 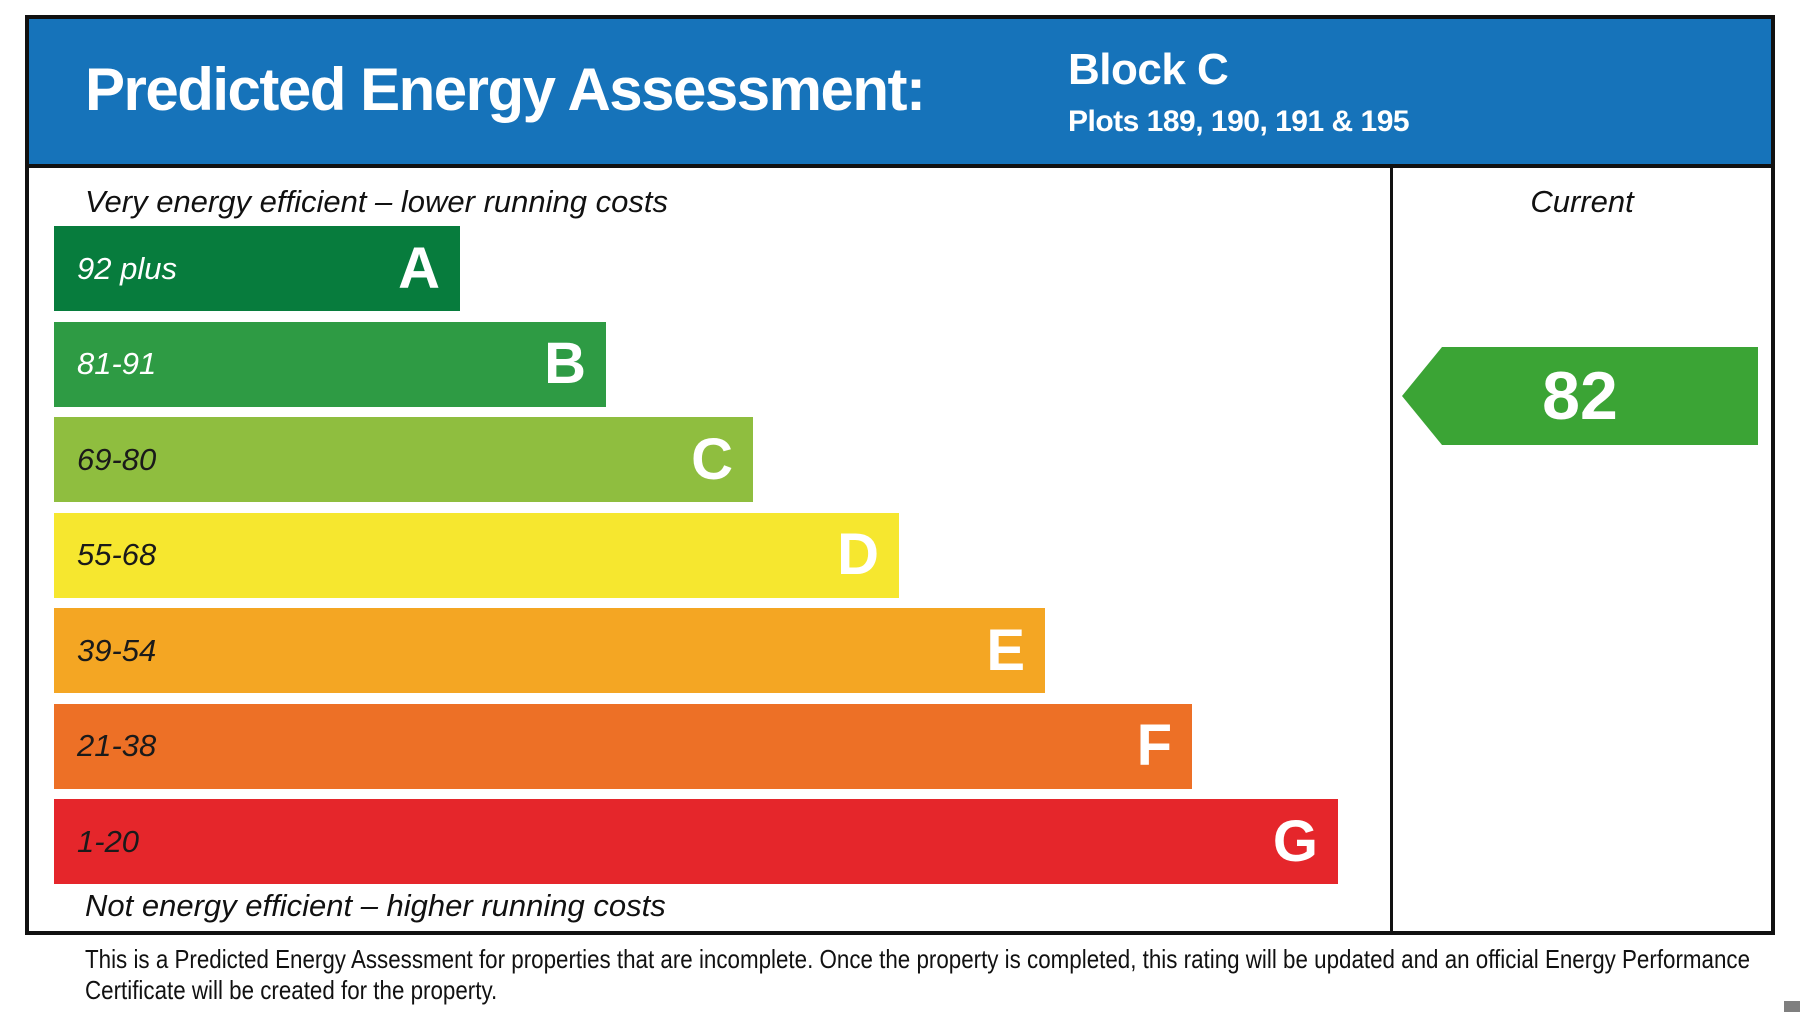 What do you see at coordinates (127, 268) in the screenshot?
I see `band-range-label: 92 plus` at bounding box center [127, 268].